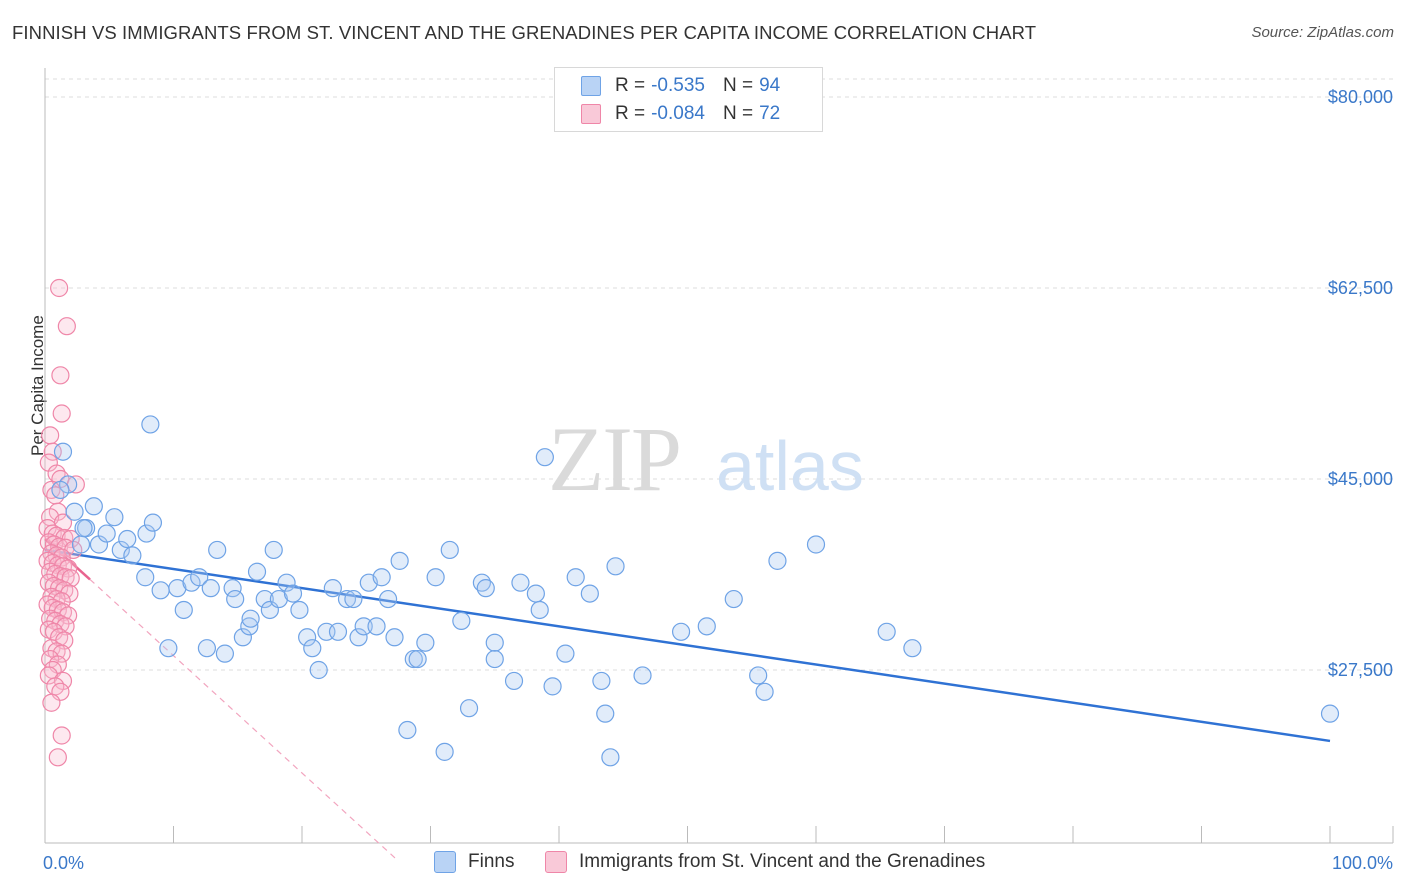 The image size is (1406, 892). Describe the element at coordinates (591, 114) in the screenshot. I see `legend-swatch-svg` at that location.